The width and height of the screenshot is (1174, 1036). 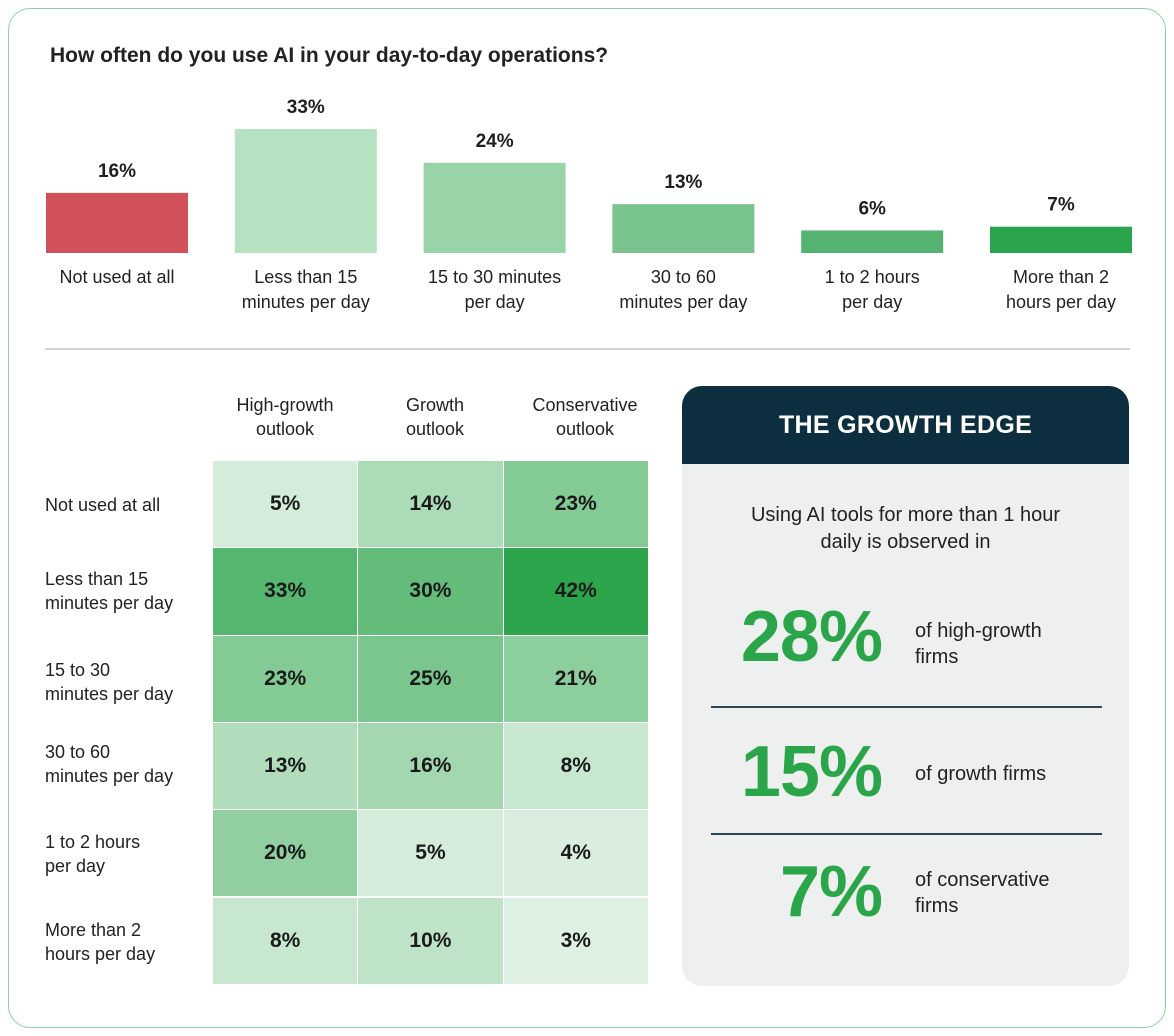 What do you see at coordinates (585, 417) in the screenshot?
I see `col-header-conservative: Conservative outlook` at bounding box center [585, 417].